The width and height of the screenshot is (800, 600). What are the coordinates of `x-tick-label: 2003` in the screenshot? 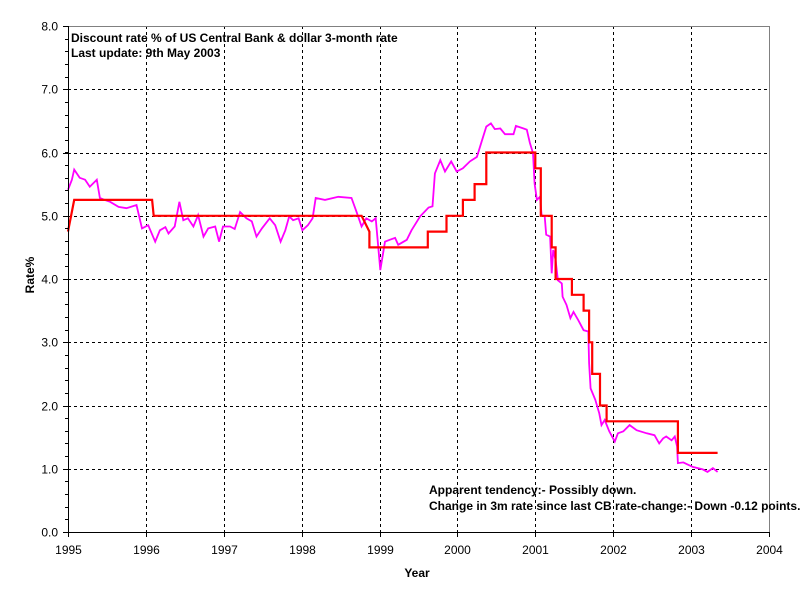 It's located at (691, 550).